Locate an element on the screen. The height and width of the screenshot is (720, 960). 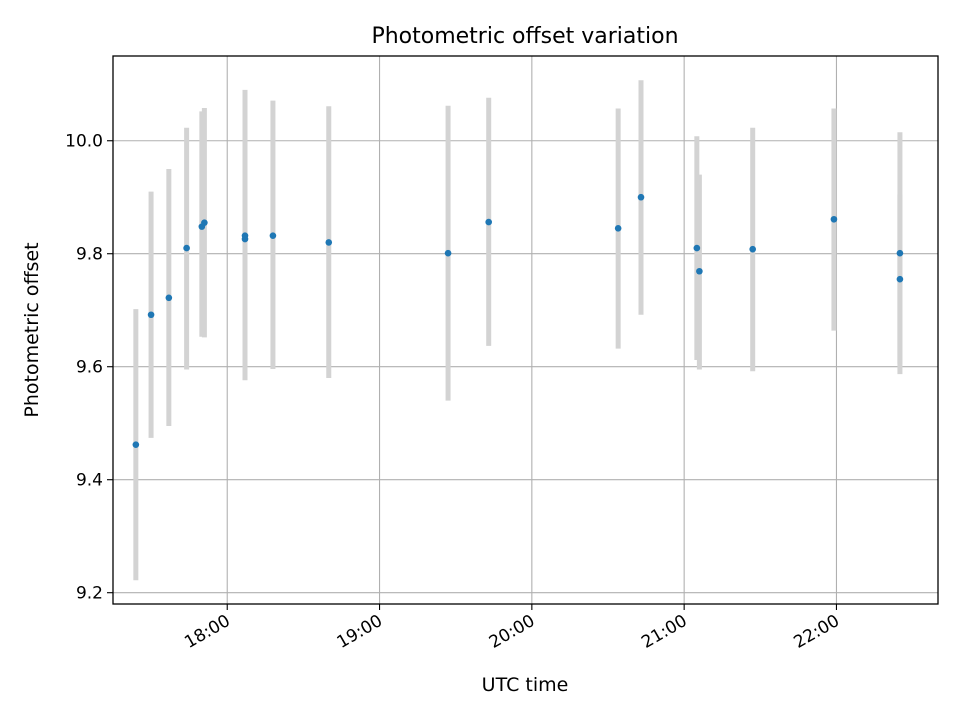
x-axis-ticks: 18:00 19:00 20:00 21:00 22:00 is located at coordinates (512, 628).